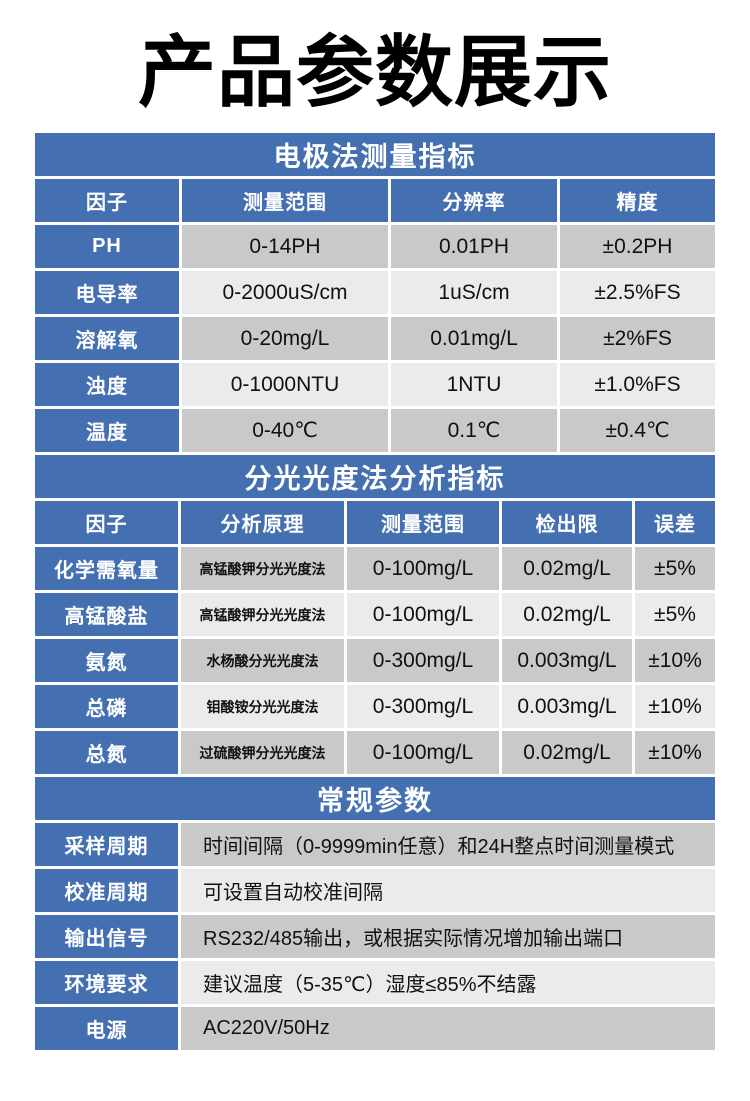 Image resolution: width=750 pixels, height=1101 pixels. Describe the element at coordinates (106, 568) in the screenshot. I see `factor-label: 化学需氧量` at that location.